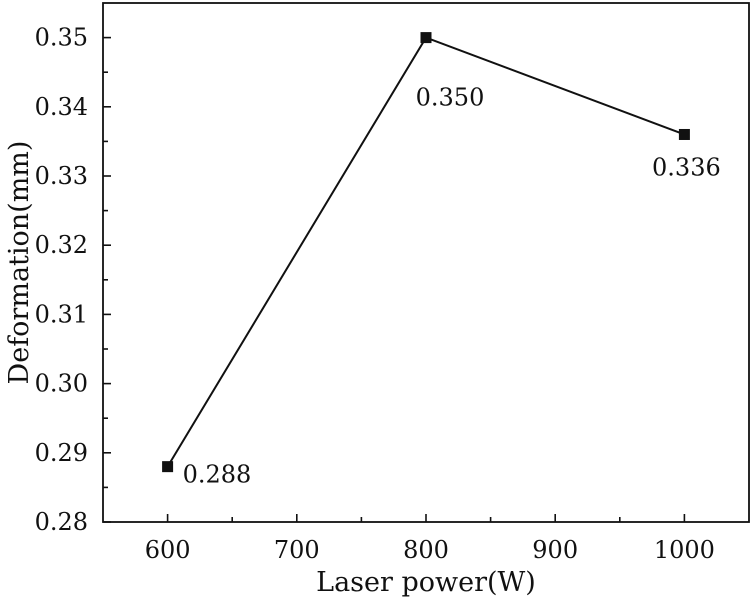 The width and height of the screenshot is (755, 604). I want to click on y-tick-label: 0.32, so click(61, 245).